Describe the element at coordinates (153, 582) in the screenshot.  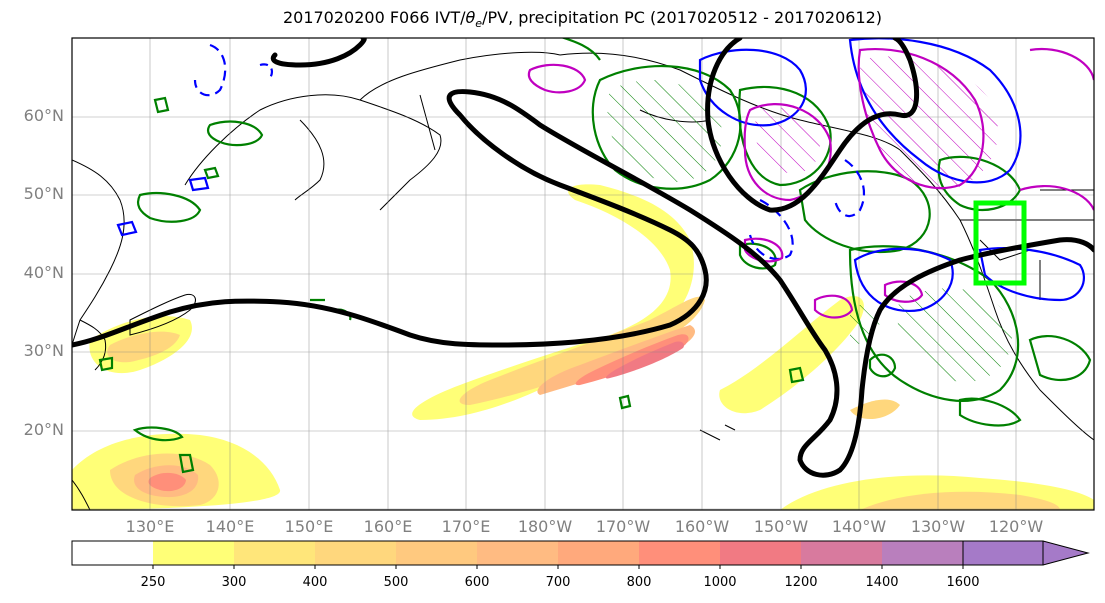
I see `colorbar-tick-label: 250` at that location.